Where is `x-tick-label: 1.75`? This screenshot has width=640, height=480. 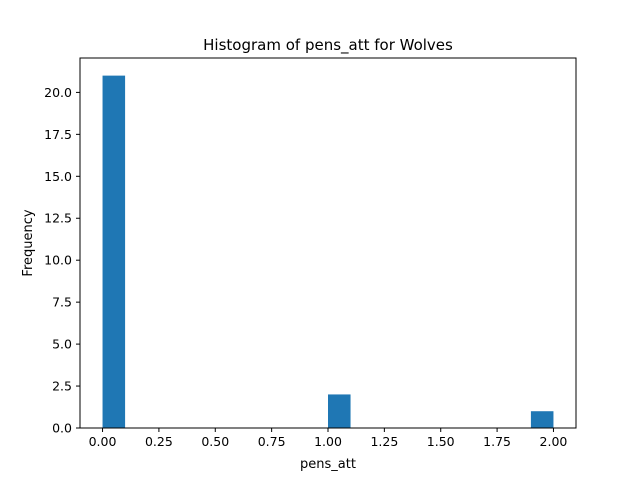 x-tick-label: 1.75 is located at coordinates (497, 441).